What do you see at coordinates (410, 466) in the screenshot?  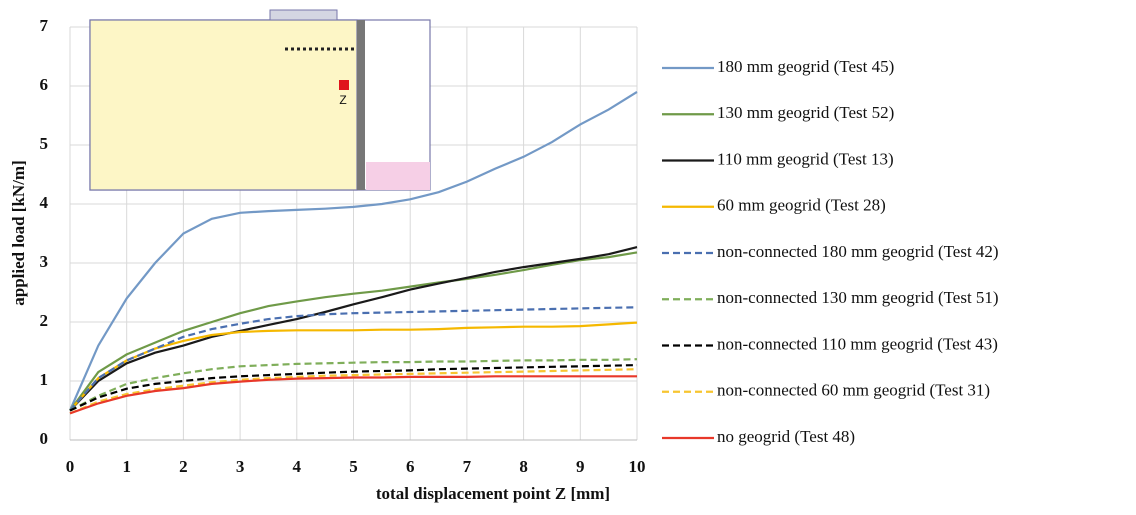 I see `x-tick-label: 6` at bounding box center [410, 466].